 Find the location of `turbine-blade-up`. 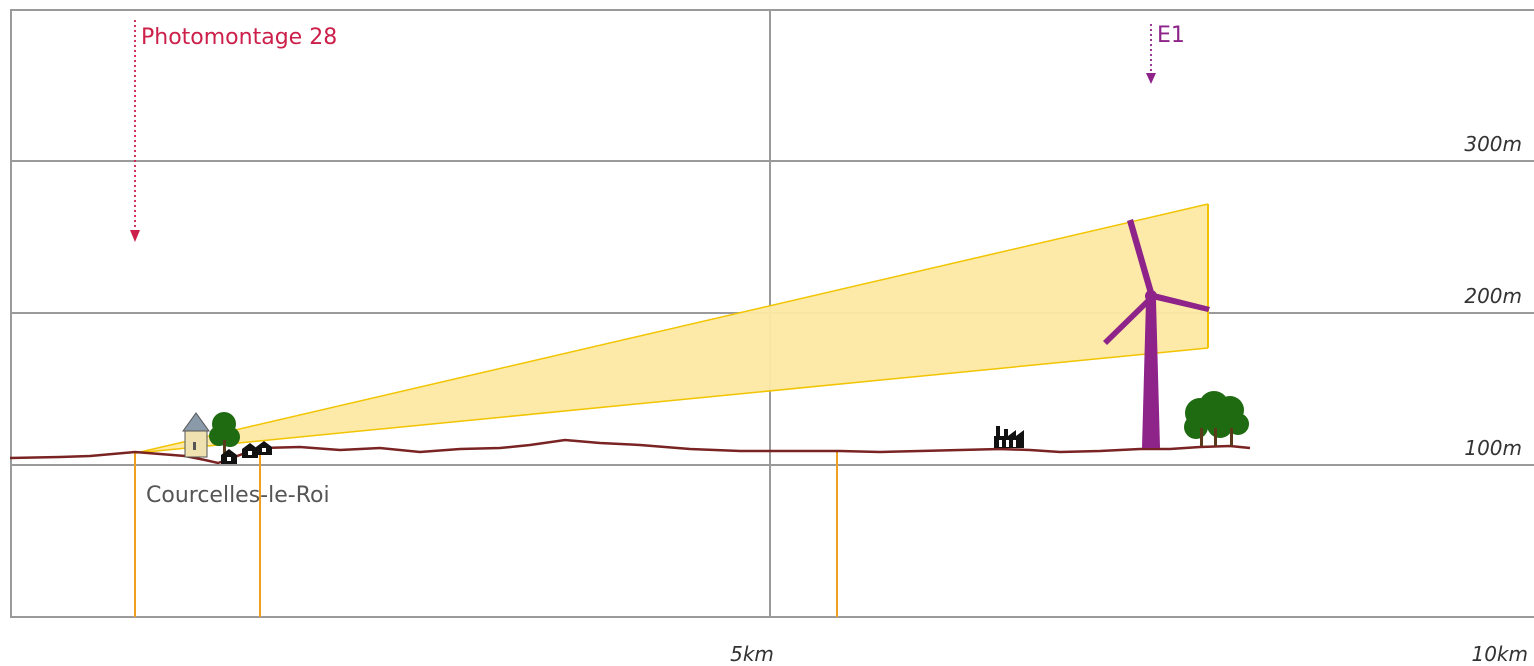

turbine-blade-up is located at coordinates (1140, 256).